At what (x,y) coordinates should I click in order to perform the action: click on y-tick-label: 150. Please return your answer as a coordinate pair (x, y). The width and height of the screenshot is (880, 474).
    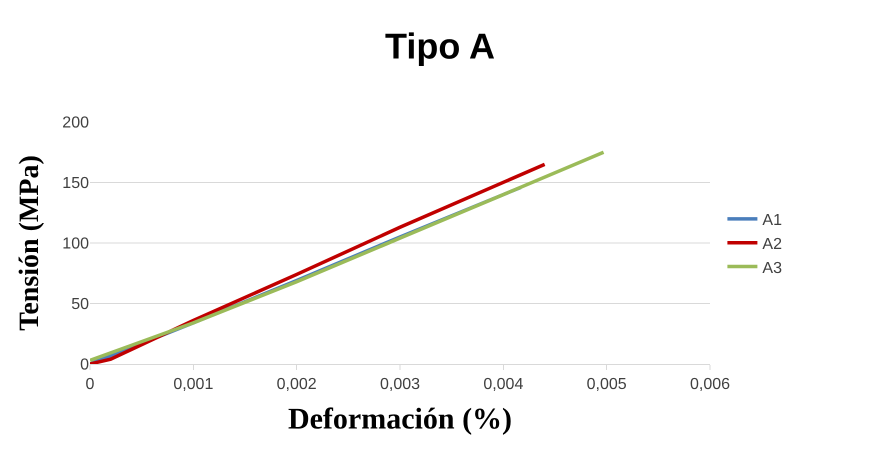
    Looking at the image, I should click on (76, 183).